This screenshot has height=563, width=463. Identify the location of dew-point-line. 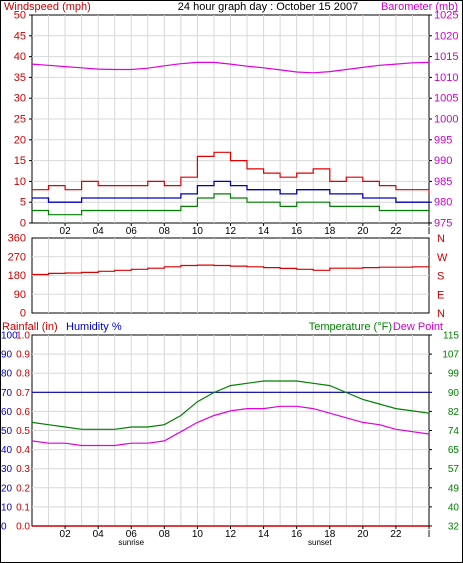
(230, 426).